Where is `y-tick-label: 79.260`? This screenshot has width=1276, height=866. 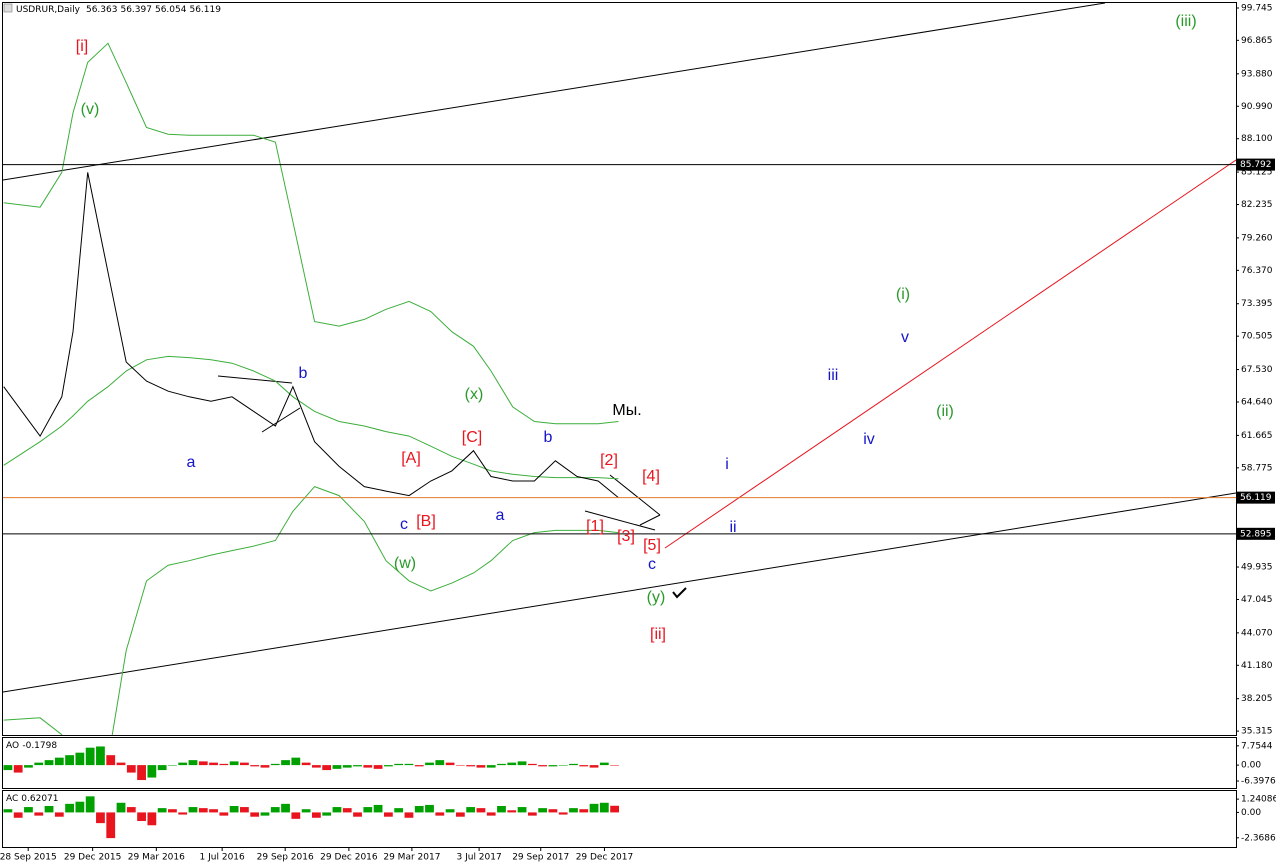
y-tick-label: 79.260 is located at coordinates (1257, 238).